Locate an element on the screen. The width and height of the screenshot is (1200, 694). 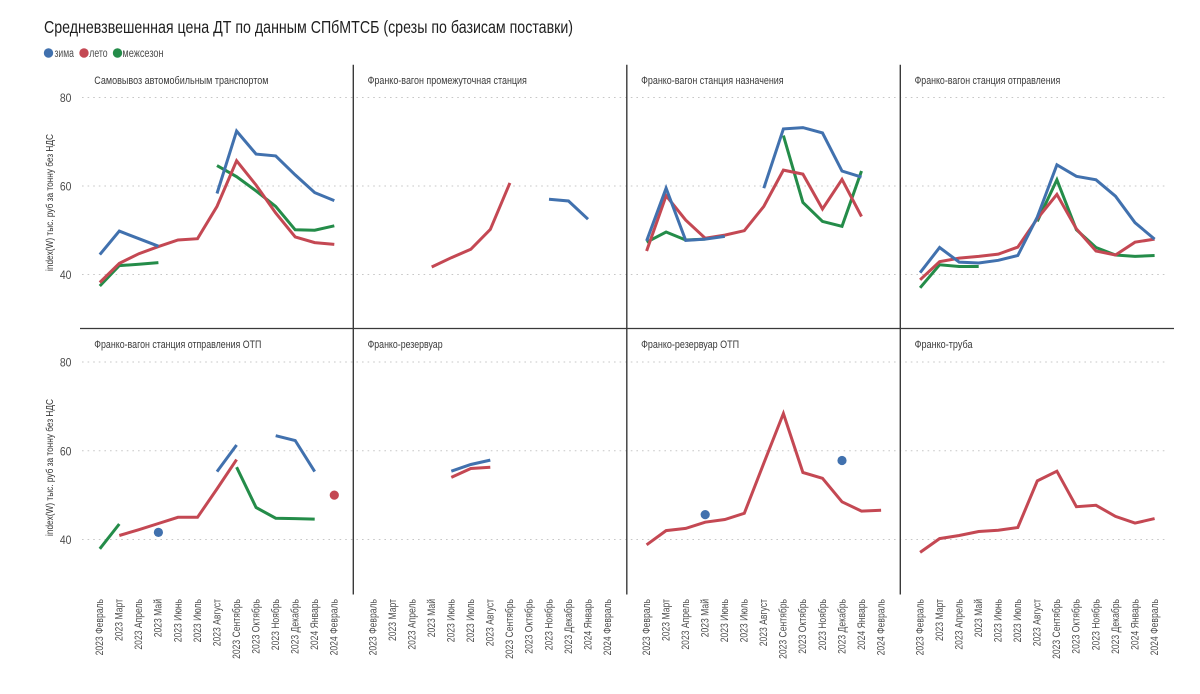
svg-text:Самовывоз автомобильным трансп: Самовывоз автомобильным транспортом is located at coordinates (181, 81).